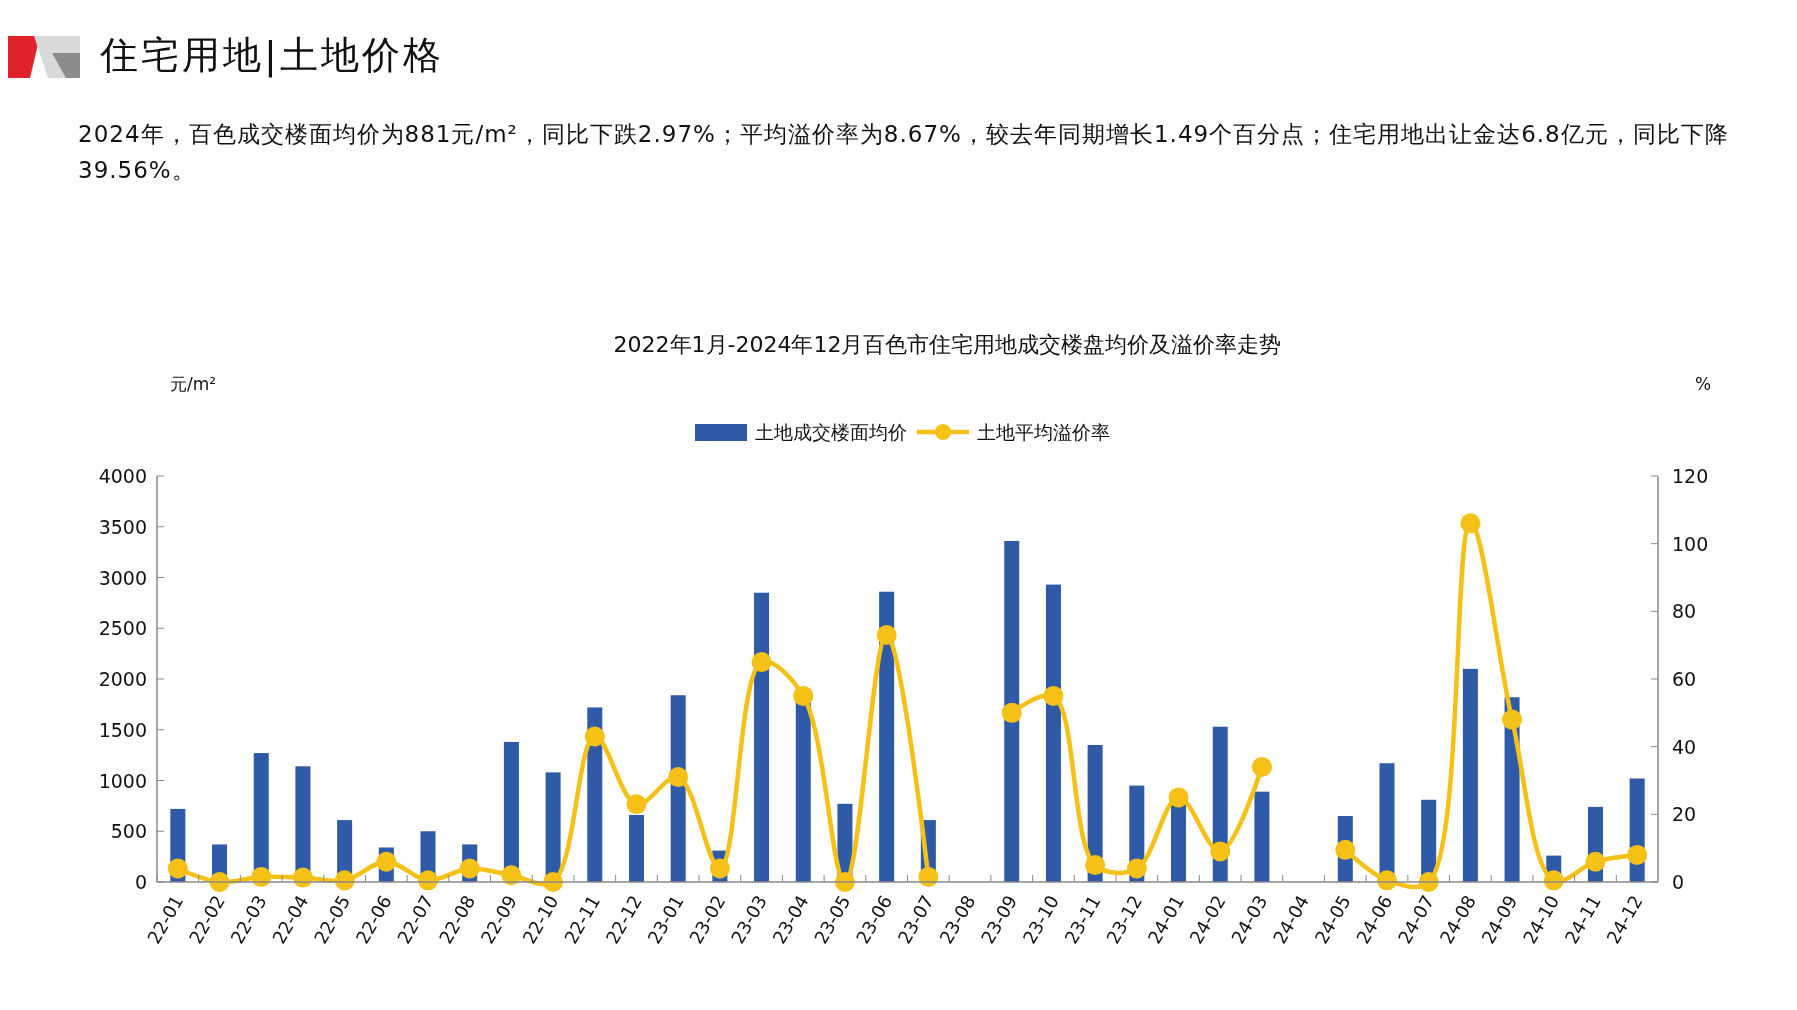 This screenshot has width=1797, height=1010. Describe the element at coordinates (122, 780) in the screenshot. I see `y-tick-label: 1000` at that location.